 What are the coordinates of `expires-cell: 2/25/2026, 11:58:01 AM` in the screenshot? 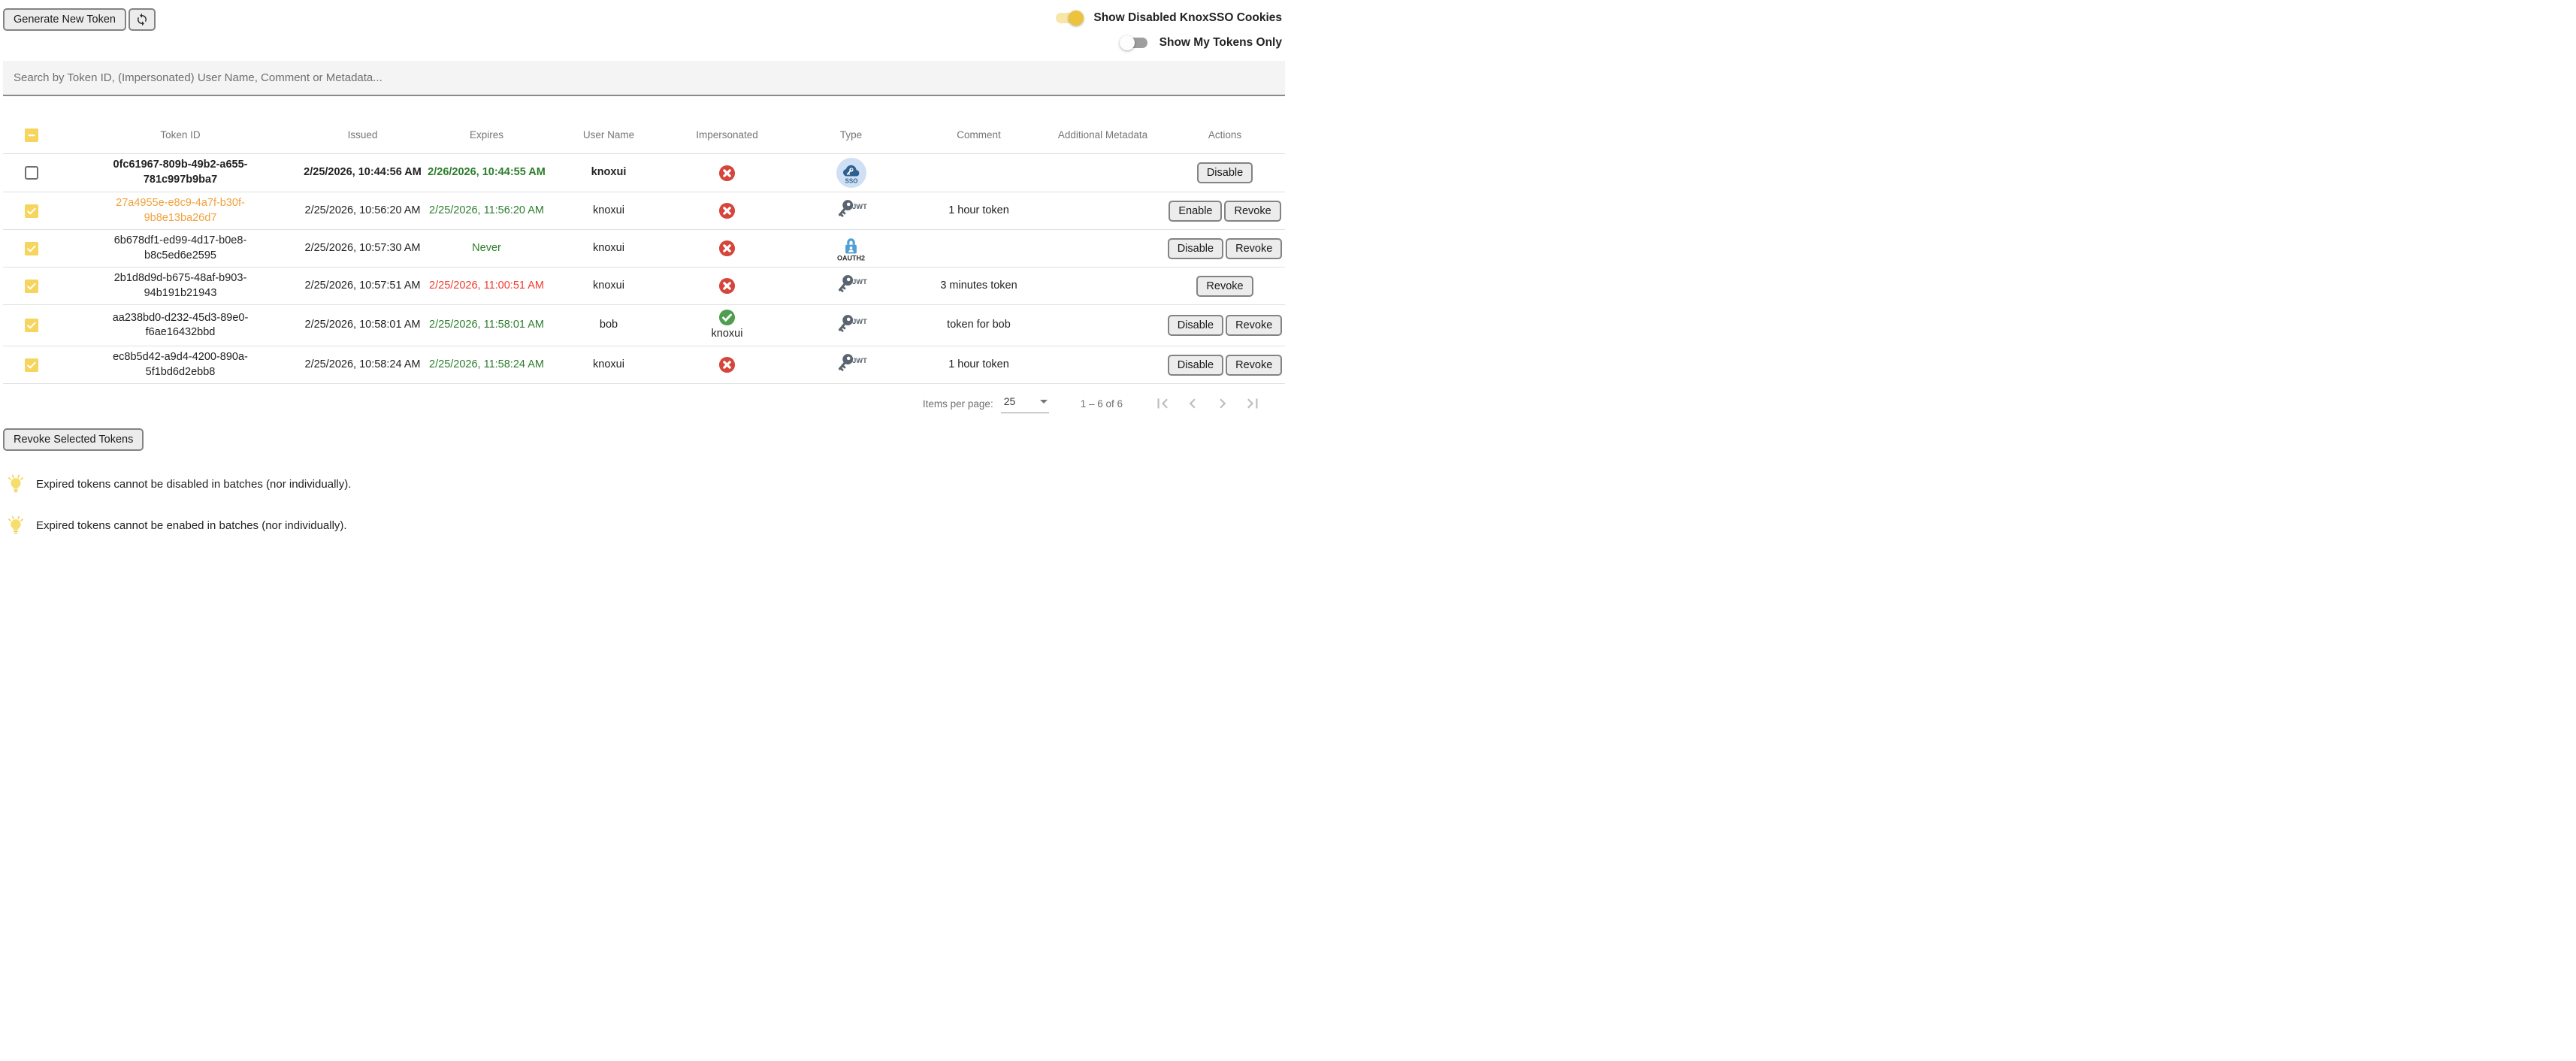 It's located at (487, 325).